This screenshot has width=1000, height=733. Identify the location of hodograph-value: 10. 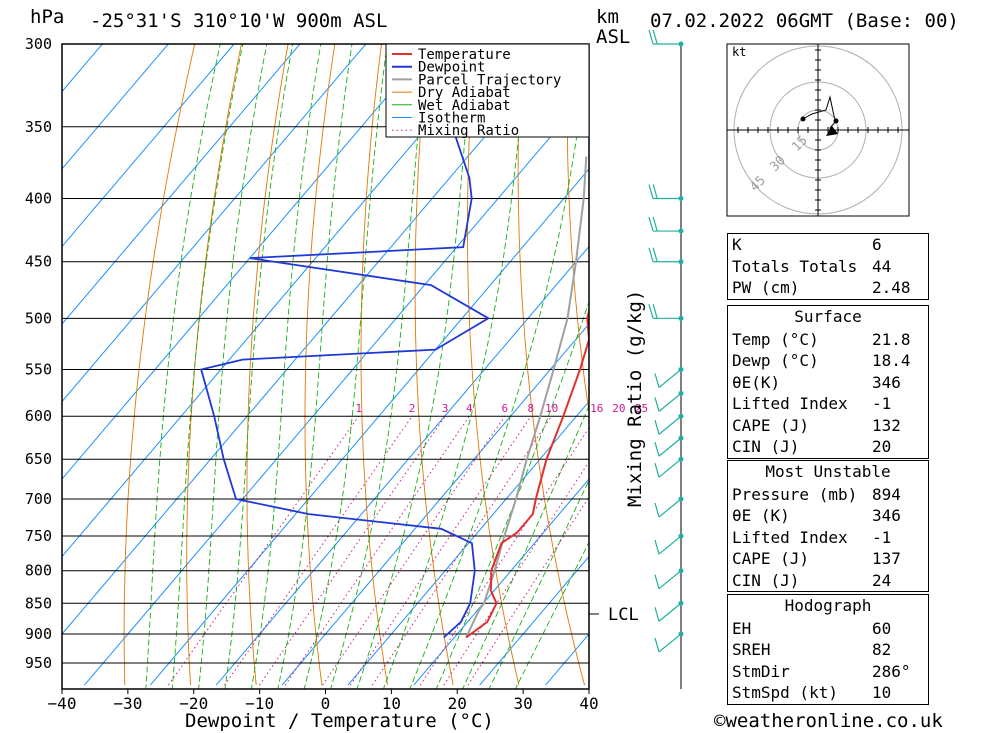
(882, 692).